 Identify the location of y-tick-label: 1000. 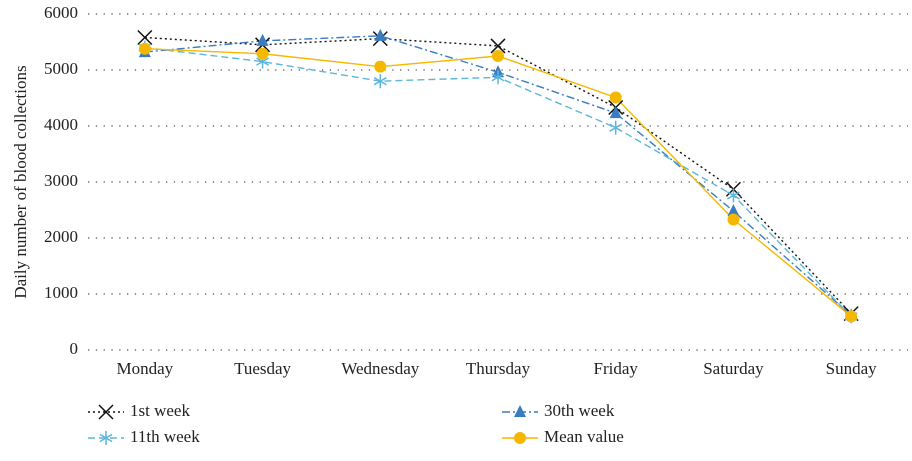
(61, 292).